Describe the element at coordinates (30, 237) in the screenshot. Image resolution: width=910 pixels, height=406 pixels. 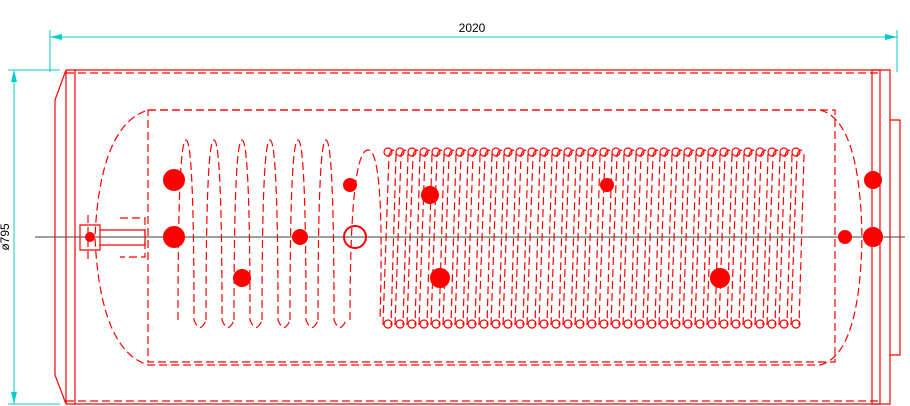
I see `diameter-dimension: ø795` at that location.